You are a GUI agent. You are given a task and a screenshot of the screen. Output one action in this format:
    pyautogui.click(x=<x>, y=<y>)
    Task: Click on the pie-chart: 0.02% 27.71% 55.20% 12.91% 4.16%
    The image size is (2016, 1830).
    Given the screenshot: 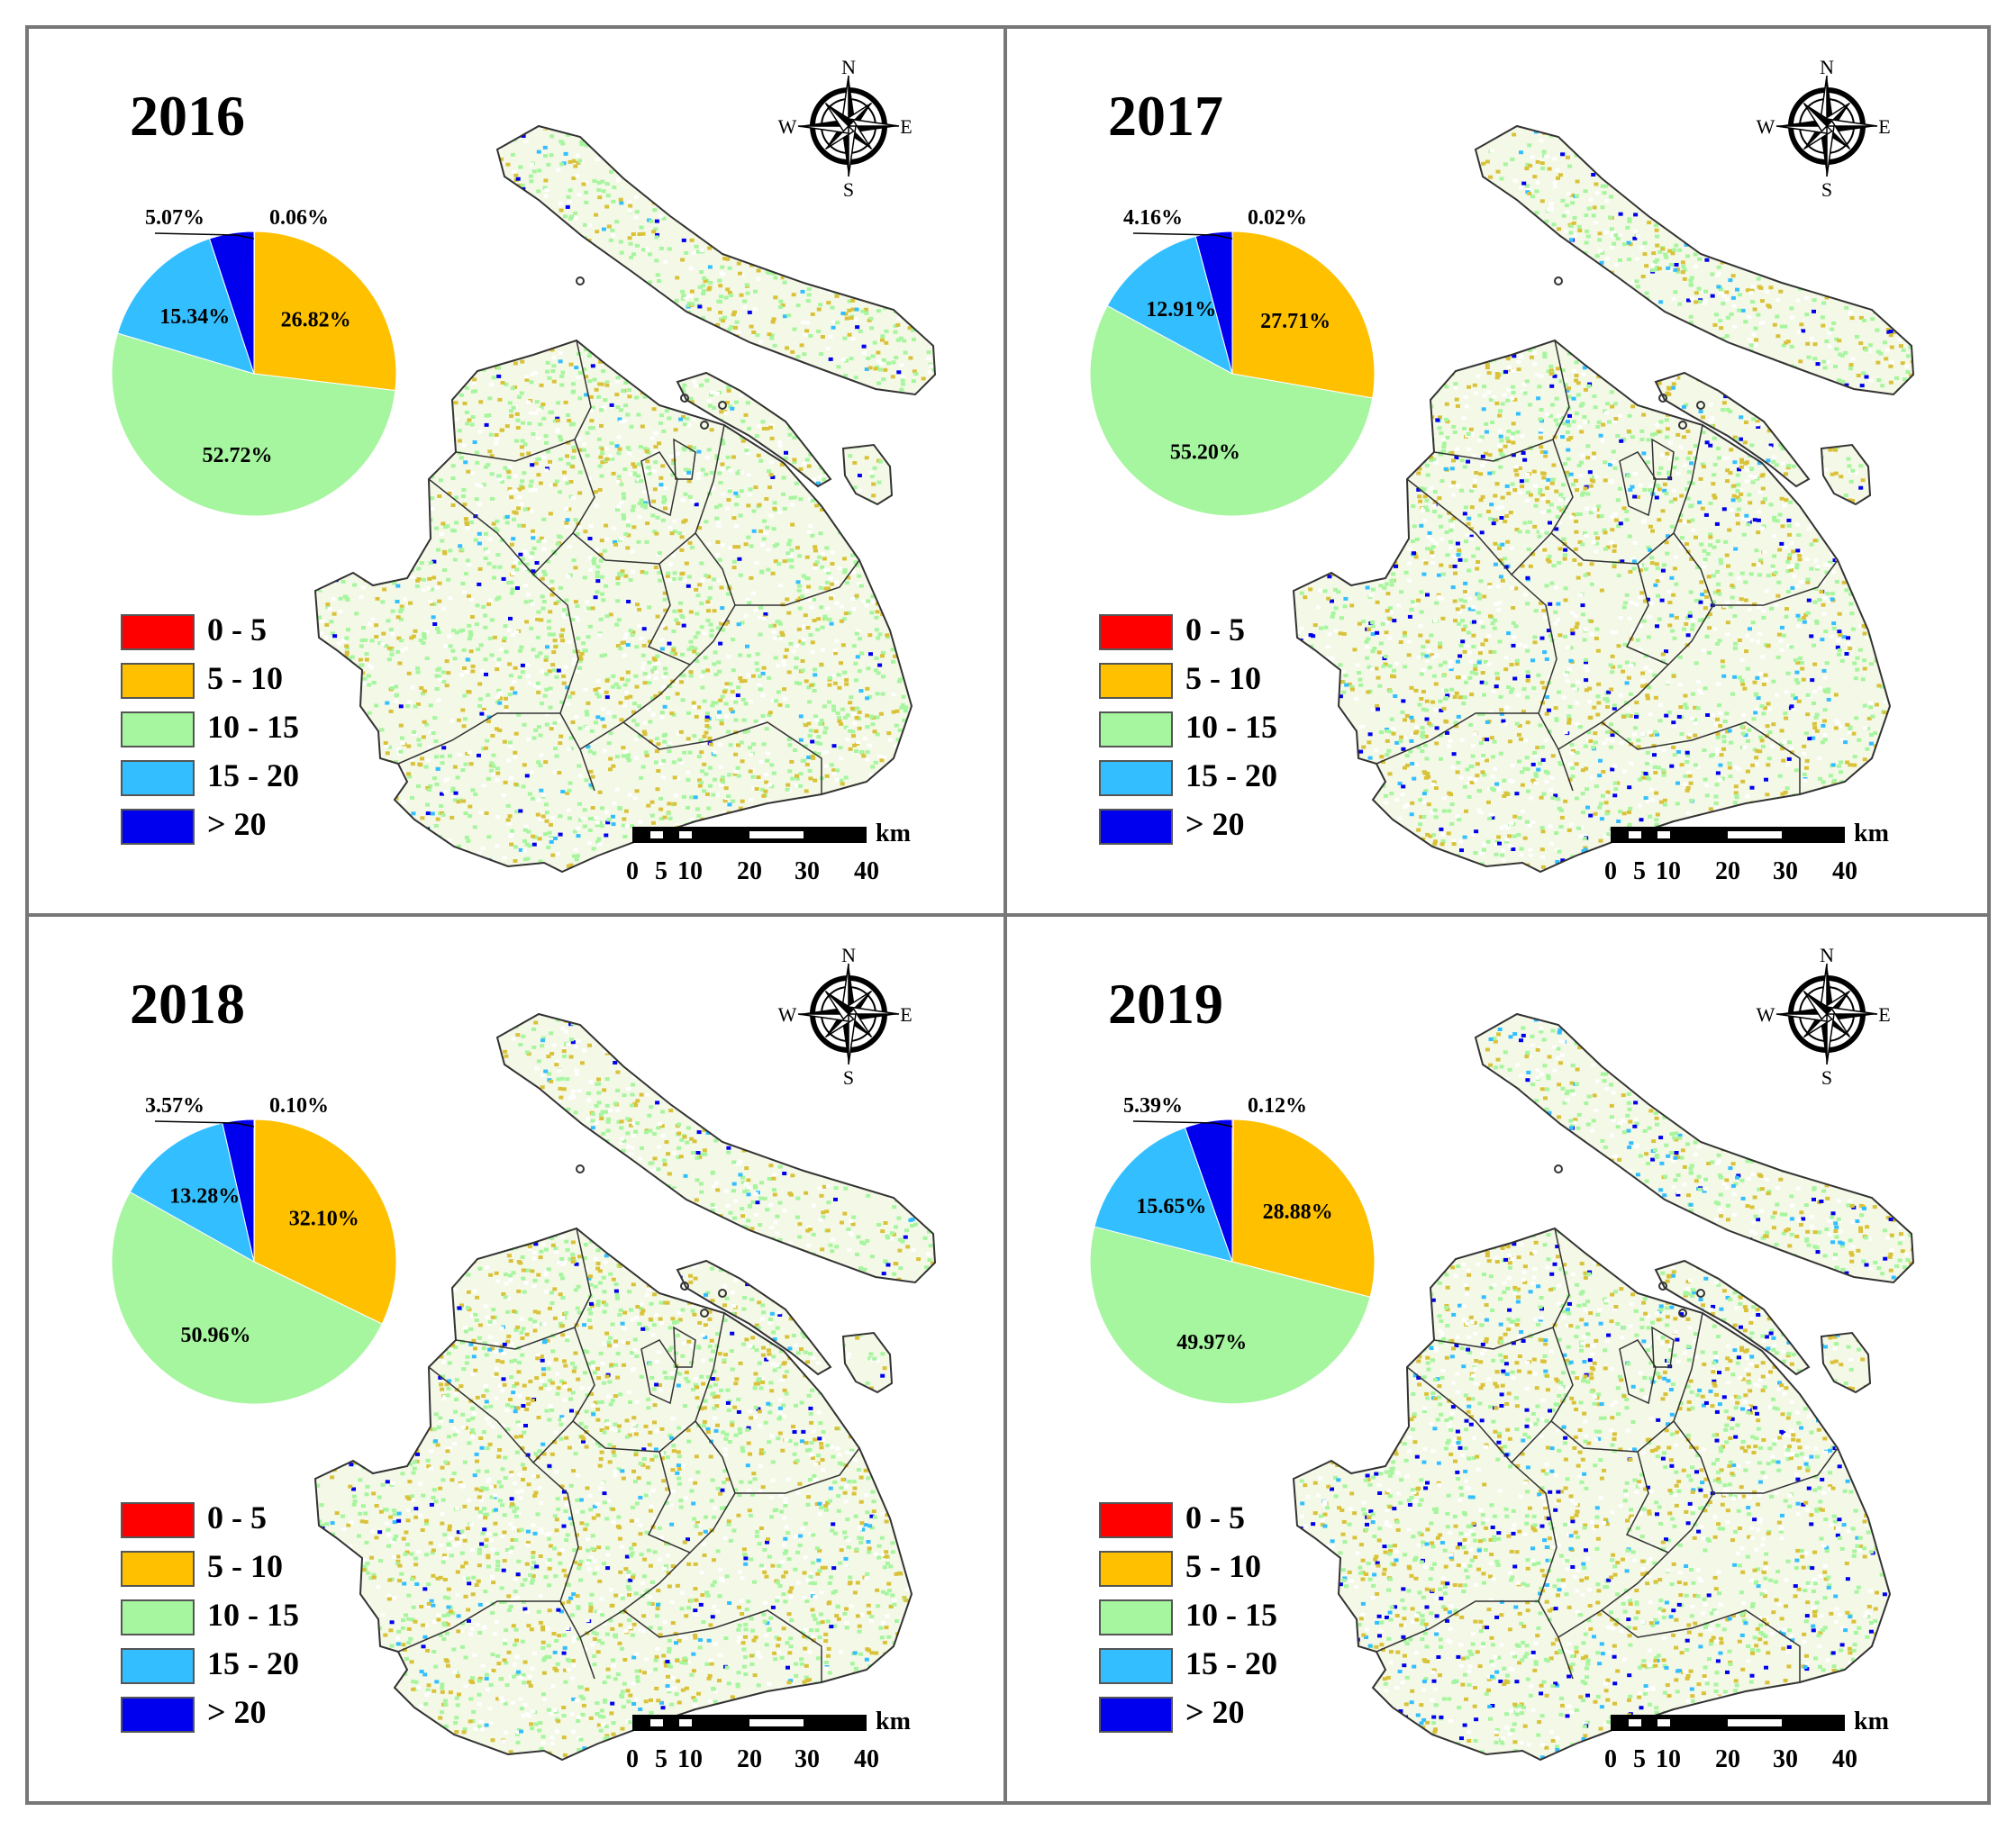 What is the action you would take?
    pyautogui.click(x=1232, y=361)
    